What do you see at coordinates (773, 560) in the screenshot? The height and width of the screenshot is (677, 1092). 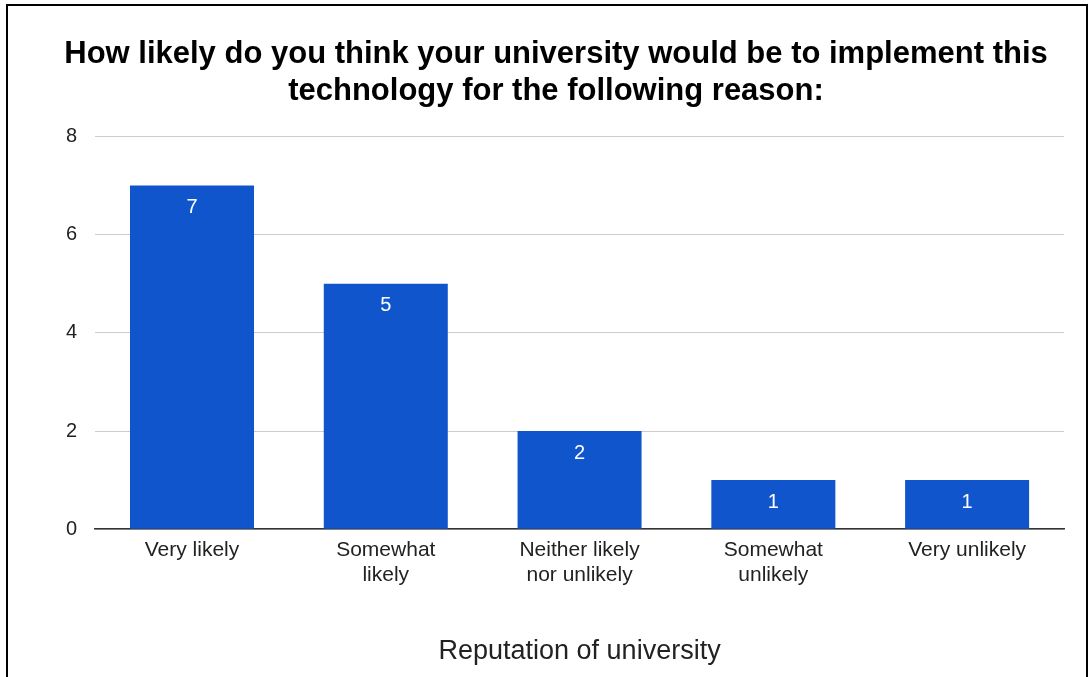 I see `x-tick-label: Somewhat unlikely` at bounding box center [773, 560].